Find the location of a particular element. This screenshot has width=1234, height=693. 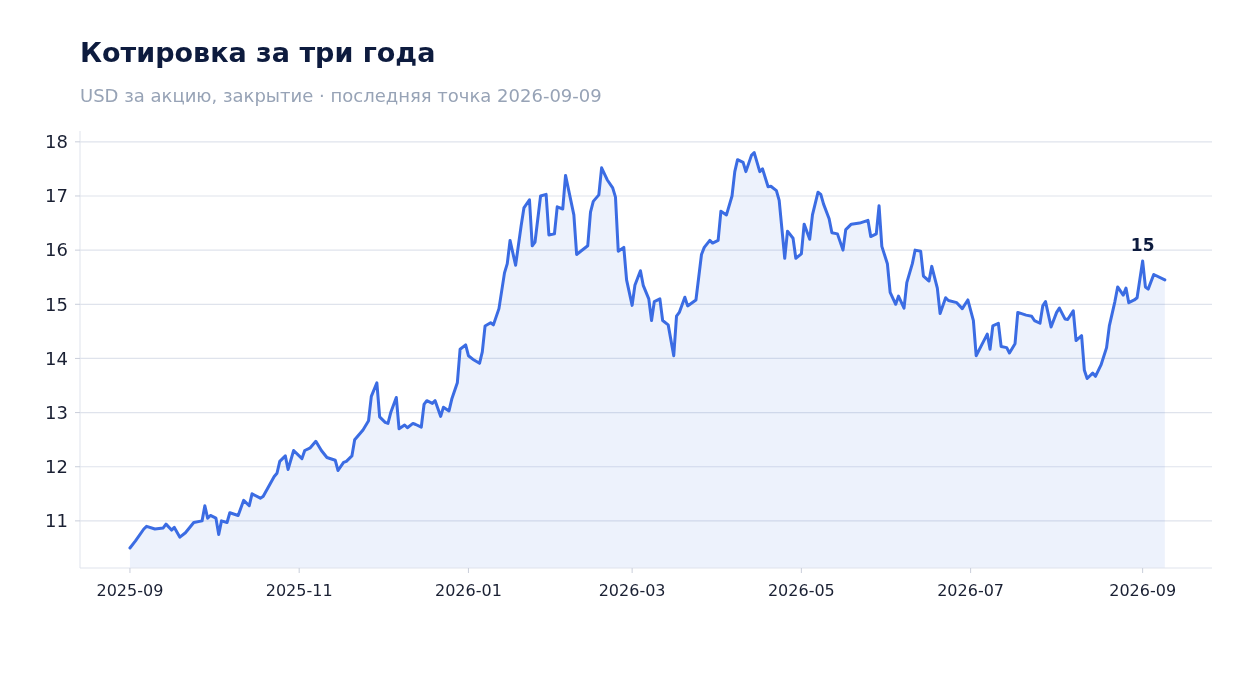

annotation: 15 is located at coordinates (1142, 244).